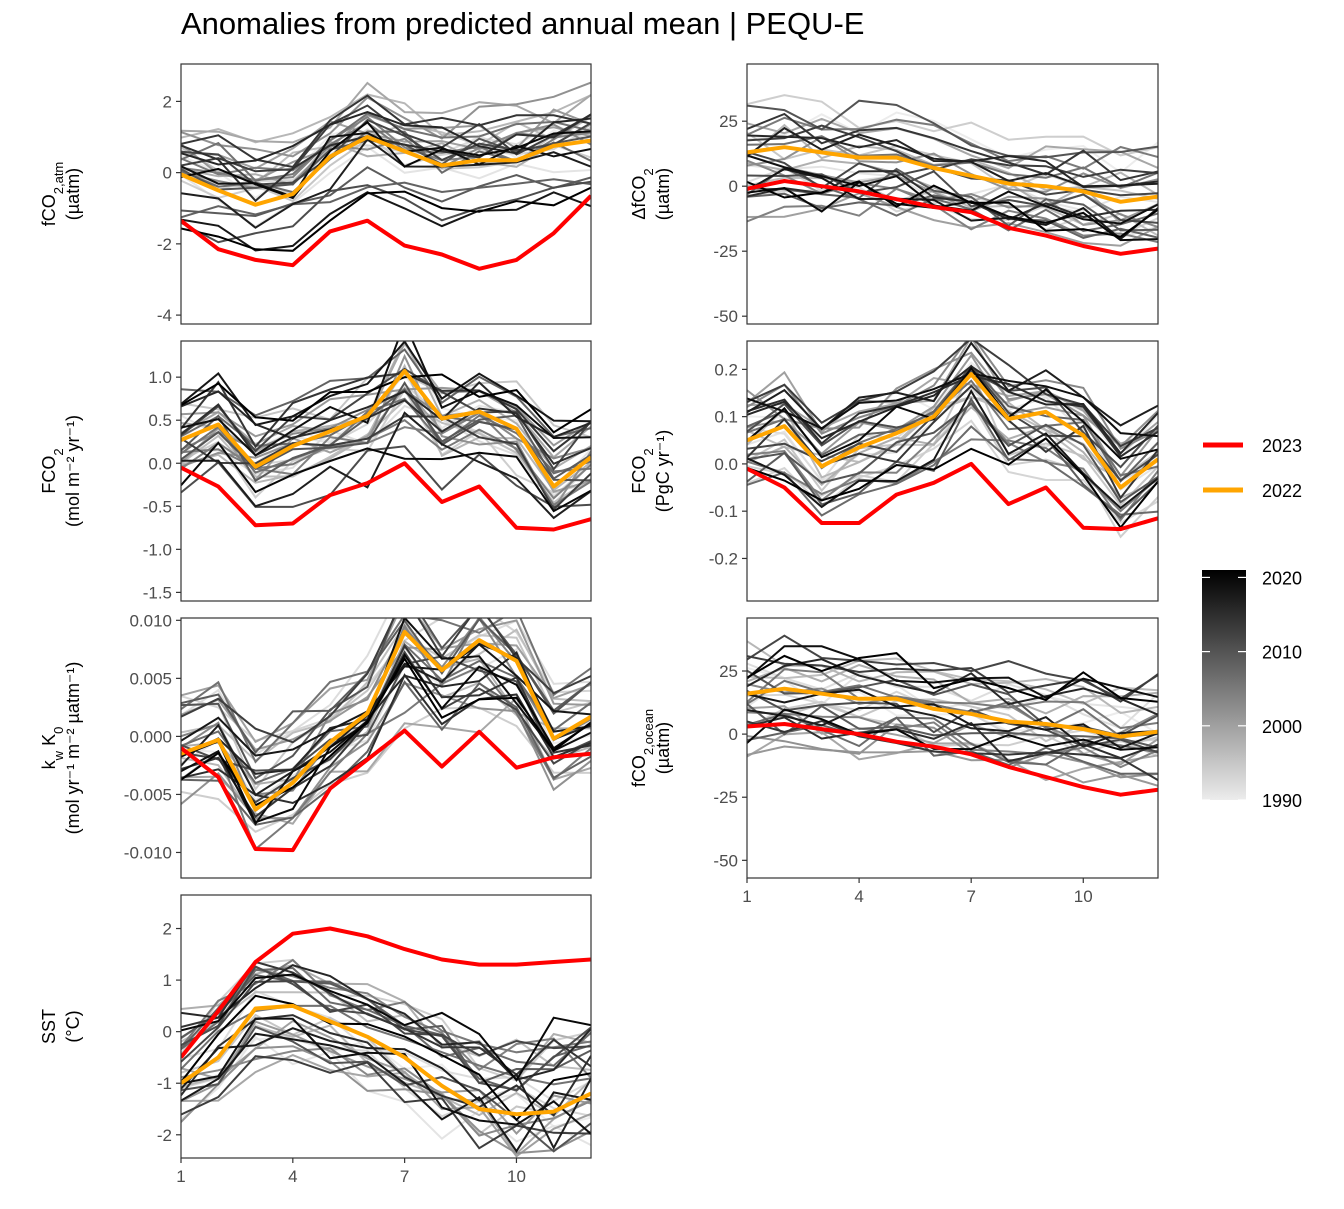 The width and height of the screenshot is (1344, 1209). Describe the element at coordinates (1282, 578) in the screenshot. I see `colorbar-label: 2020` at that location.